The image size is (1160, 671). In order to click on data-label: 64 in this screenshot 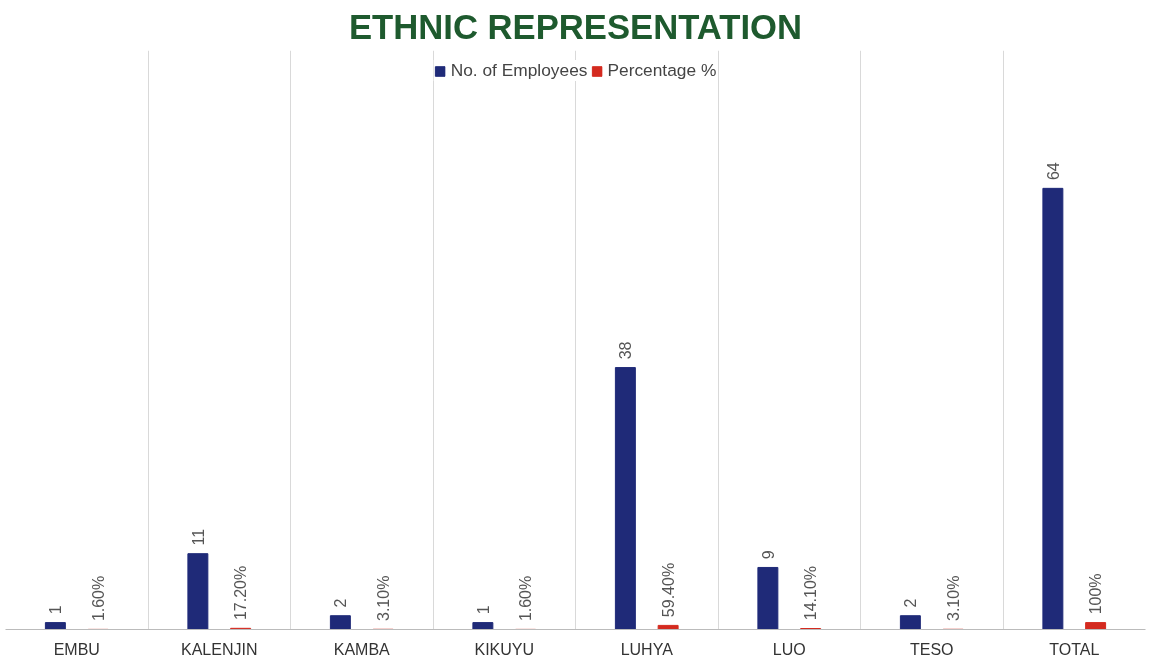, I will do `click(1053, 171)`.